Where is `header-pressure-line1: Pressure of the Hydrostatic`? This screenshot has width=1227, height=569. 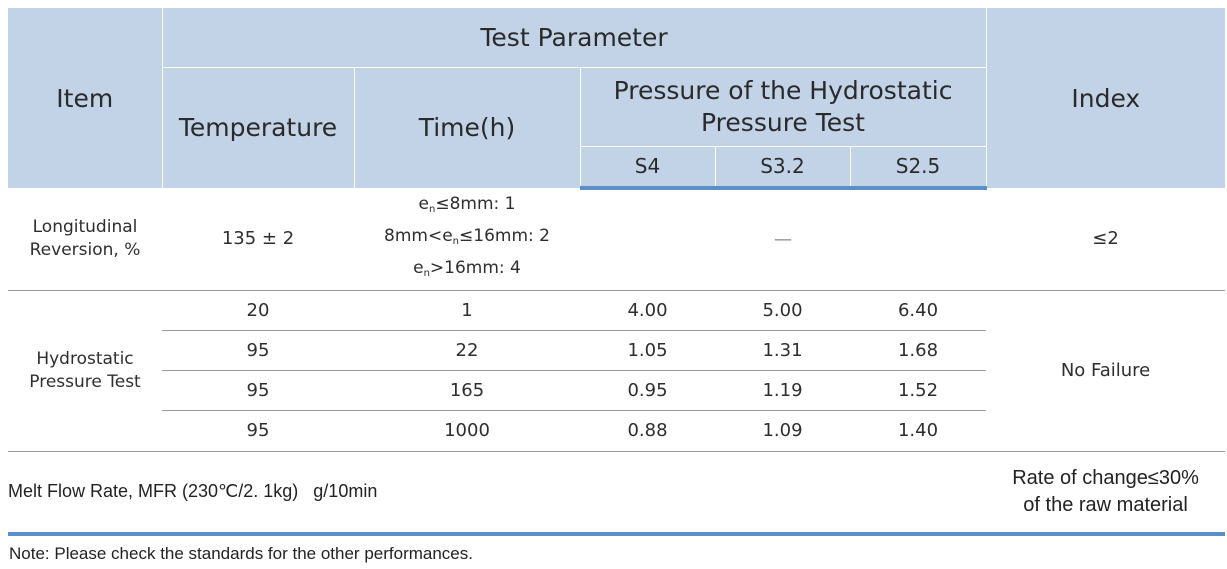 header-pressure-line1: Pressure of the Hydrostatic is located at coordinates (783, 90).